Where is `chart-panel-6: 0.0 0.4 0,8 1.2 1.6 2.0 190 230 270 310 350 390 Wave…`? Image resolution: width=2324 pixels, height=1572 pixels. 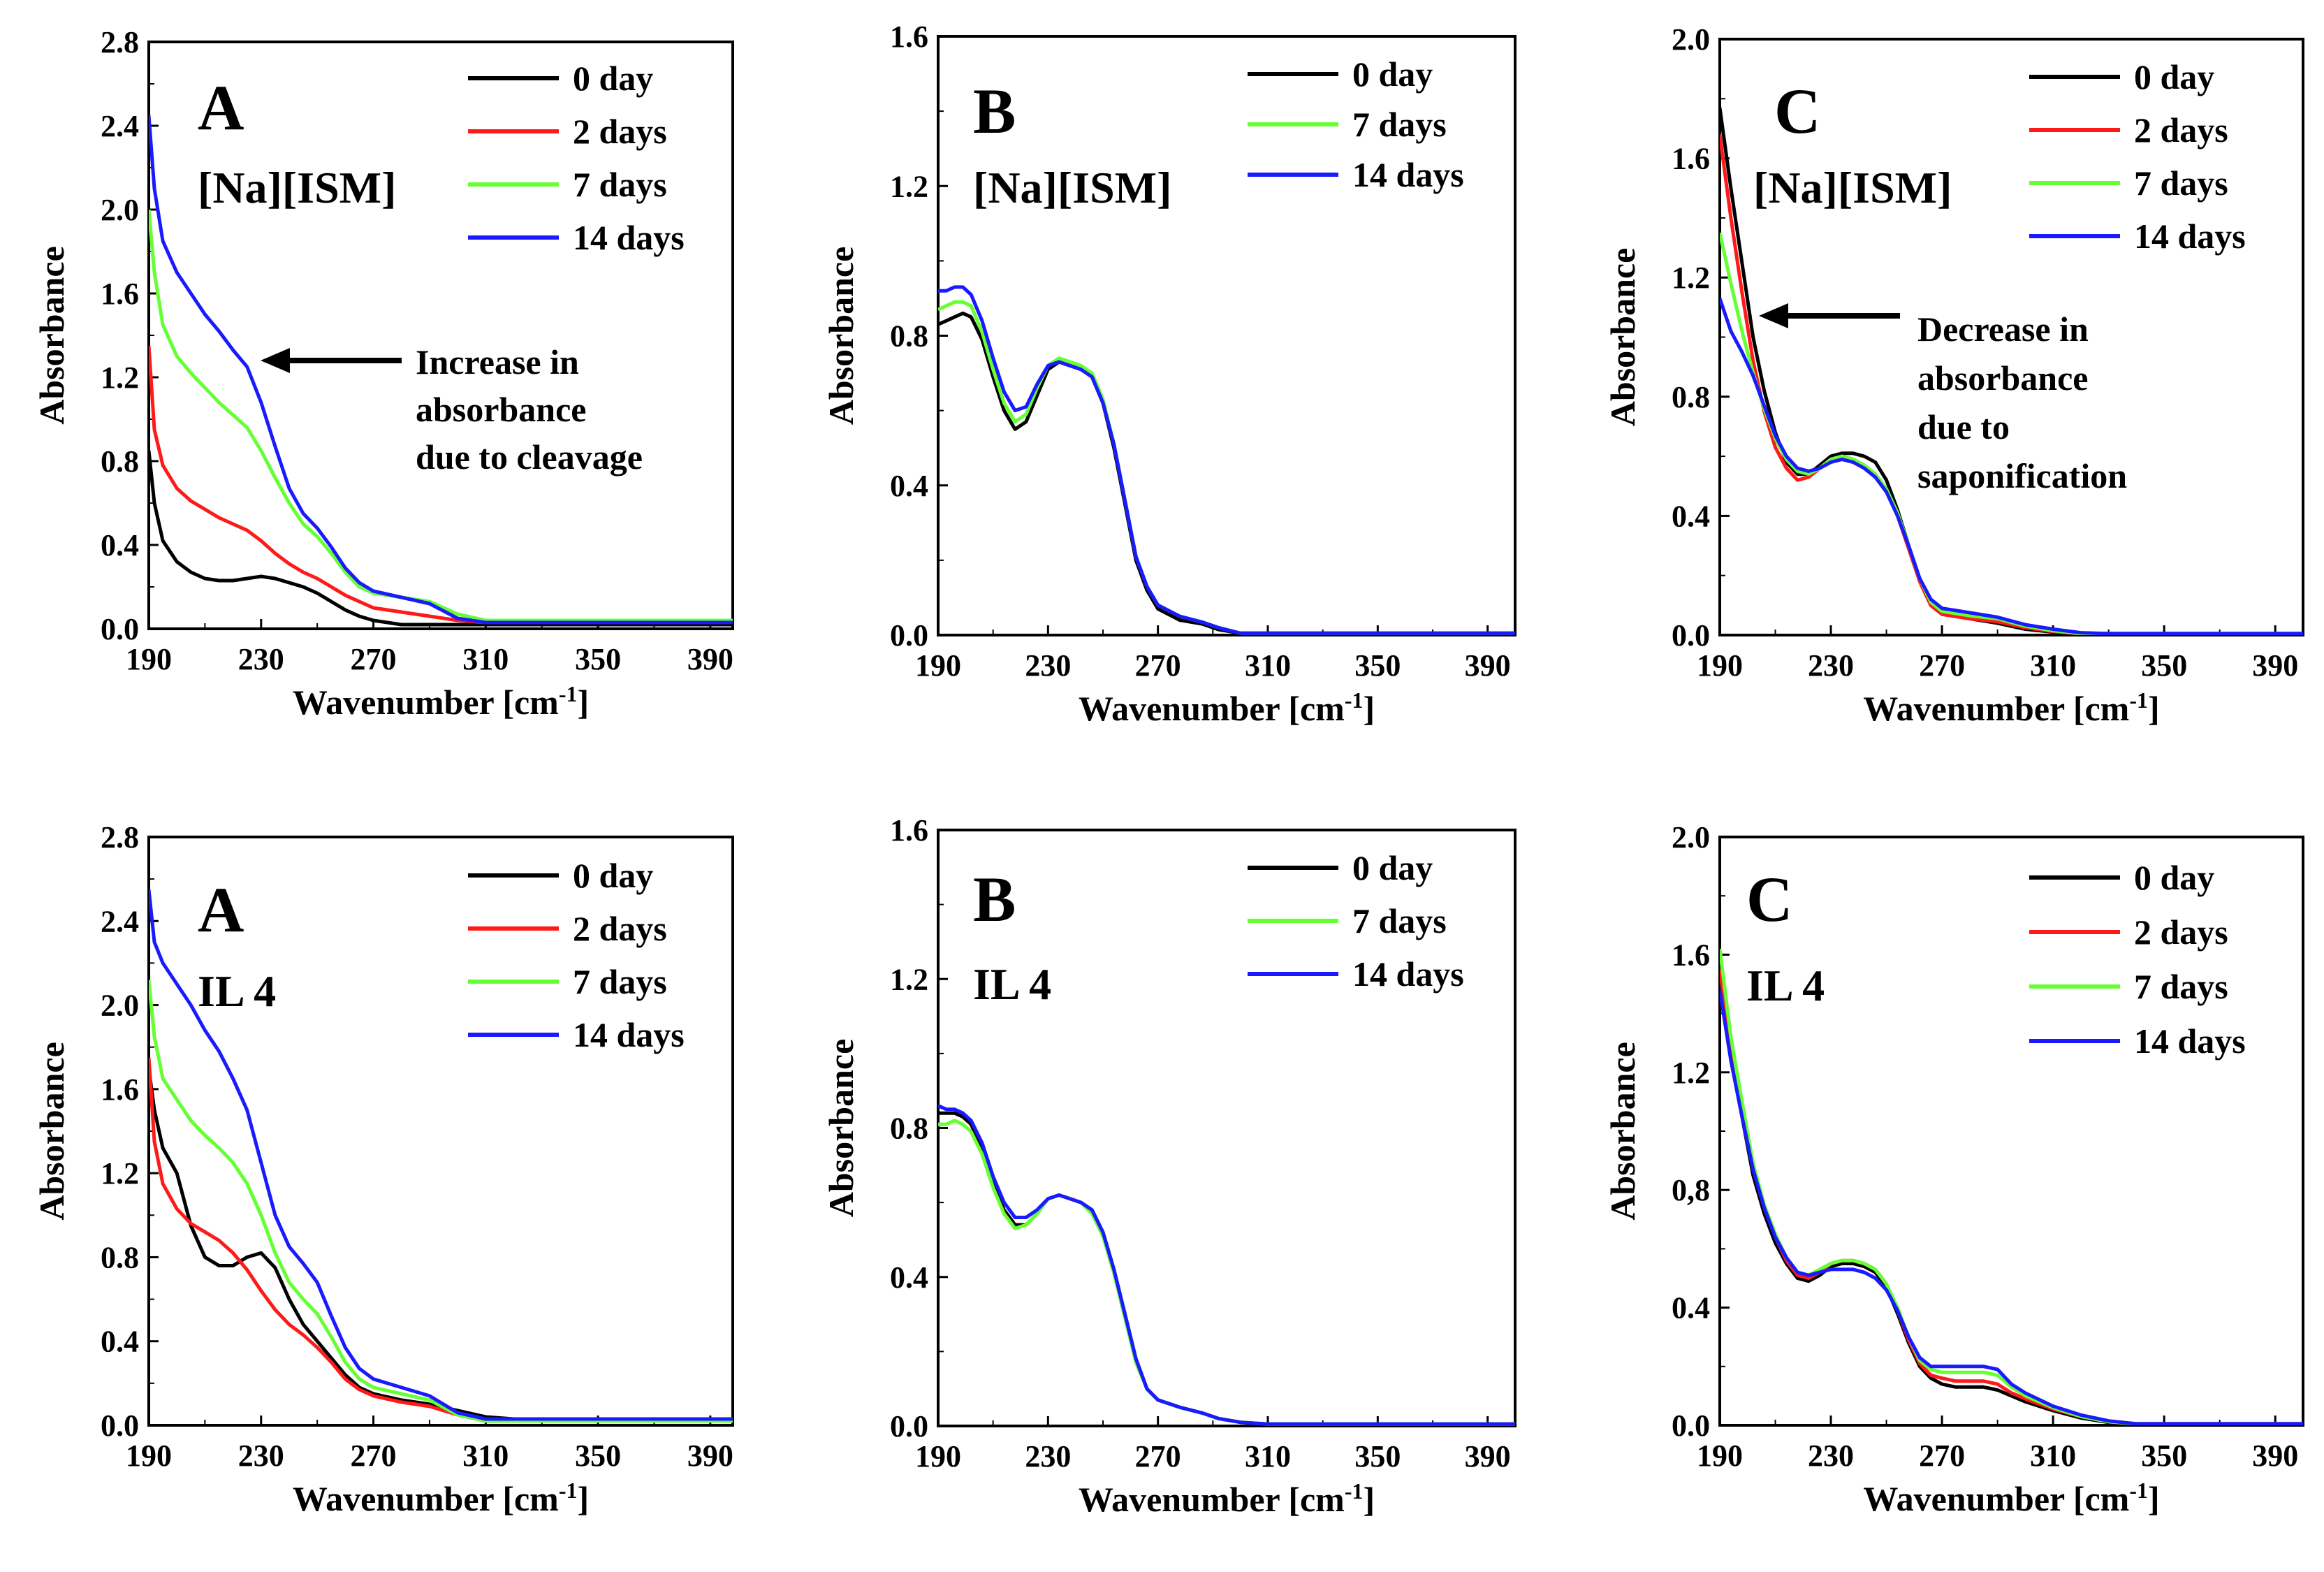 chart-panel-6: 0.0 0.4 0,8 1.2 1.6 2.0 190 230 270 310 350 390 Wave… is located at coordinates (1953, 1169).